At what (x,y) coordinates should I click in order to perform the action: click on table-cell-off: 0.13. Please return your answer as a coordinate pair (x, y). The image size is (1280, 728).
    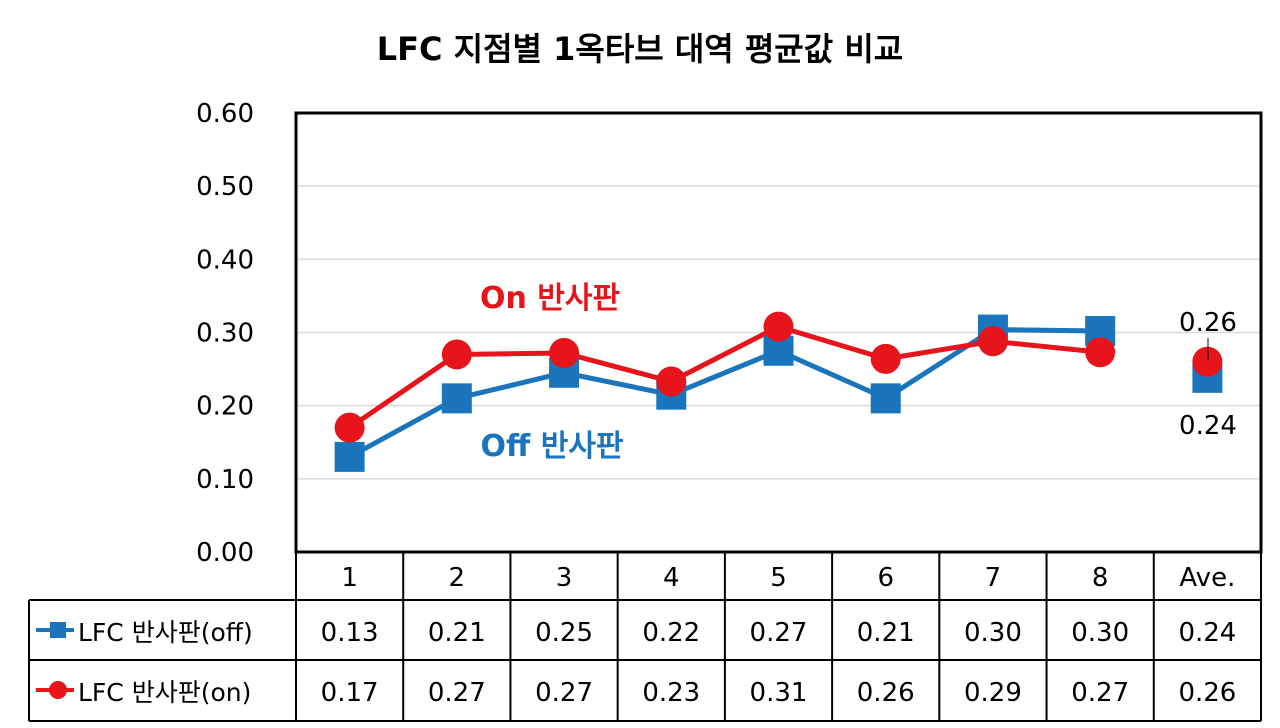
    Looking at the image, I should click on (350, 633).